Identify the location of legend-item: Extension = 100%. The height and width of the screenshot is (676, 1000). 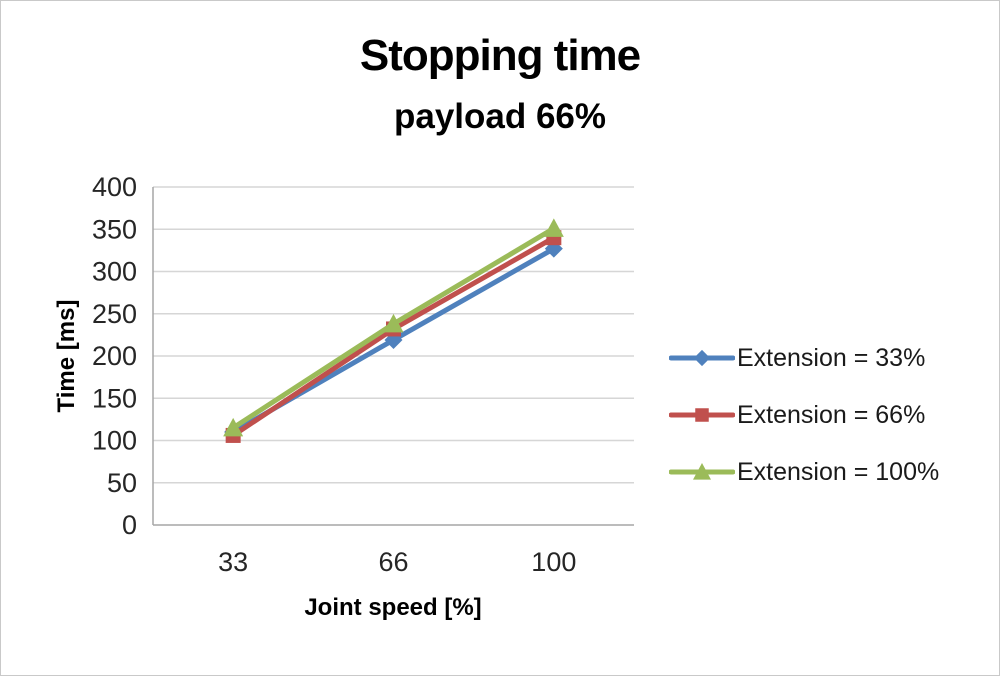
(804, 472).